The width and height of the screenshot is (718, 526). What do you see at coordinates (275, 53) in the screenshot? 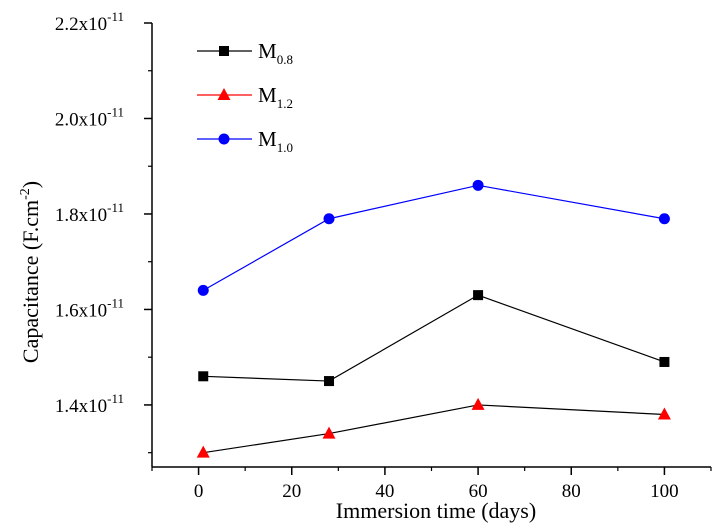
I see `legend-label: M0.8` at bounding box center [275, 53].